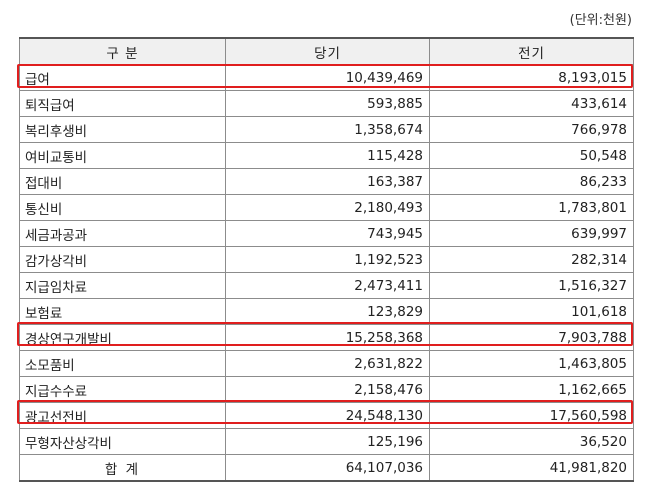 The width and height of the screenshot is (650, 491). I want to click on total-current-value: 64,107,036, so click(327, 468).